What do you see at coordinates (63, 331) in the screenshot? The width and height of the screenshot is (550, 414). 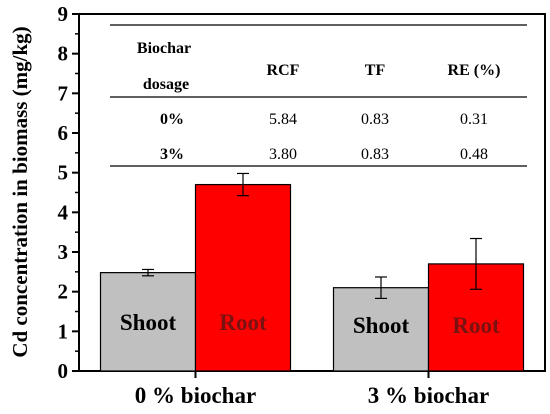 I see `y-tick-label: 1` at bounding box center [63, 331].